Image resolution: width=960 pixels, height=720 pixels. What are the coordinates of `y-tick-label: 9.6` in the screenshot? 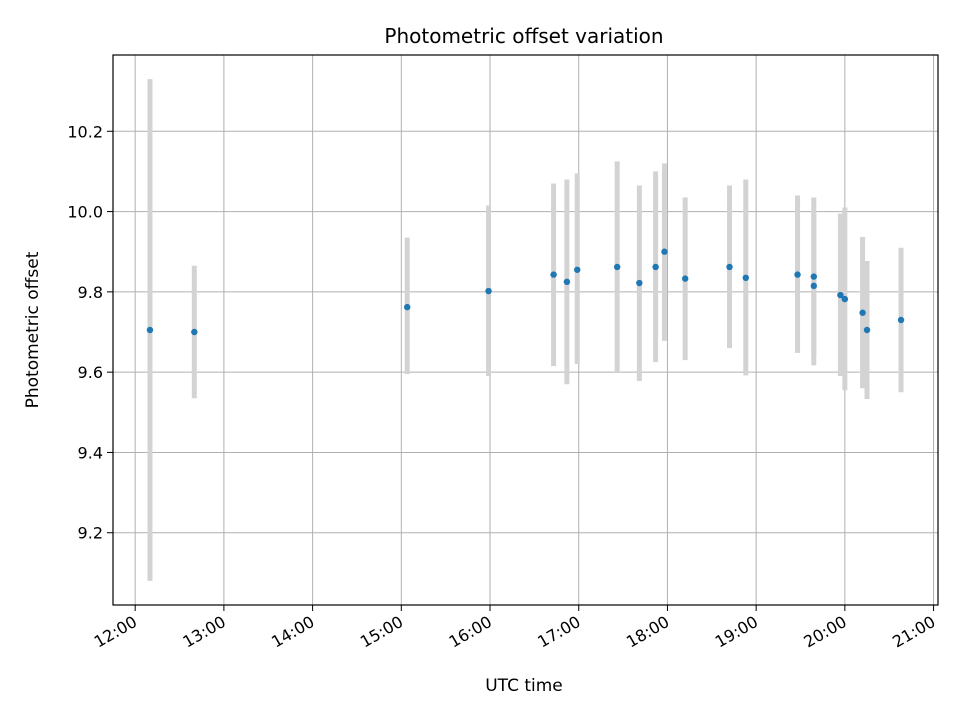 It's located at (90, 372).